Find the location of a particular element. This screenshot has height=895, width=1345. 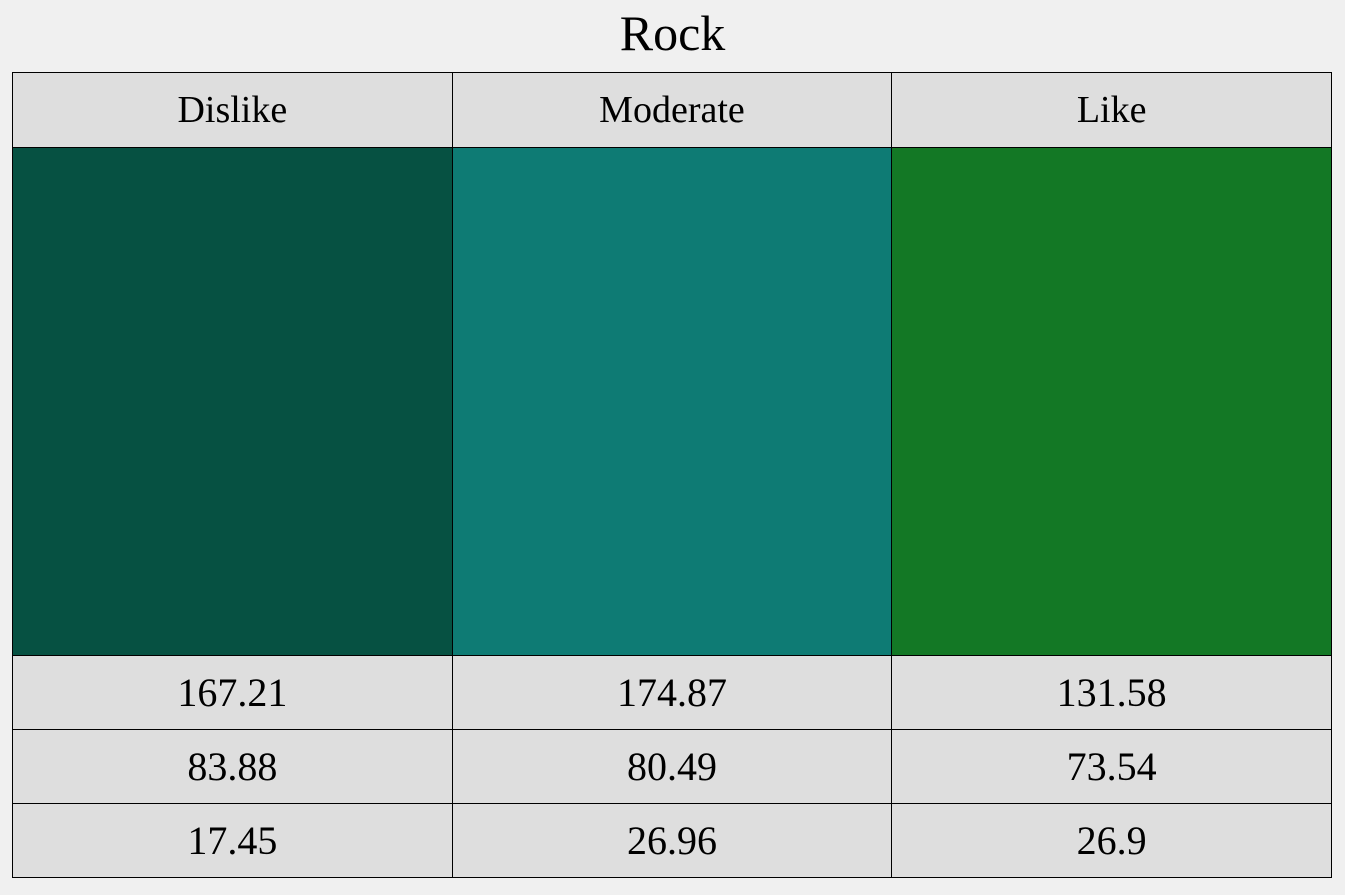

table-row: 83.88 80.49 73.54 is located at coordinates (672, 766).